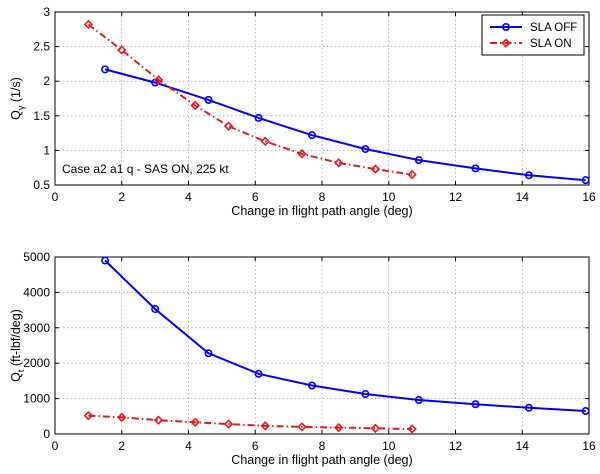 The height and width of the screenshot is (474, 600). I want to click on chart2-ytick-label: 3000, so click(36, 328).